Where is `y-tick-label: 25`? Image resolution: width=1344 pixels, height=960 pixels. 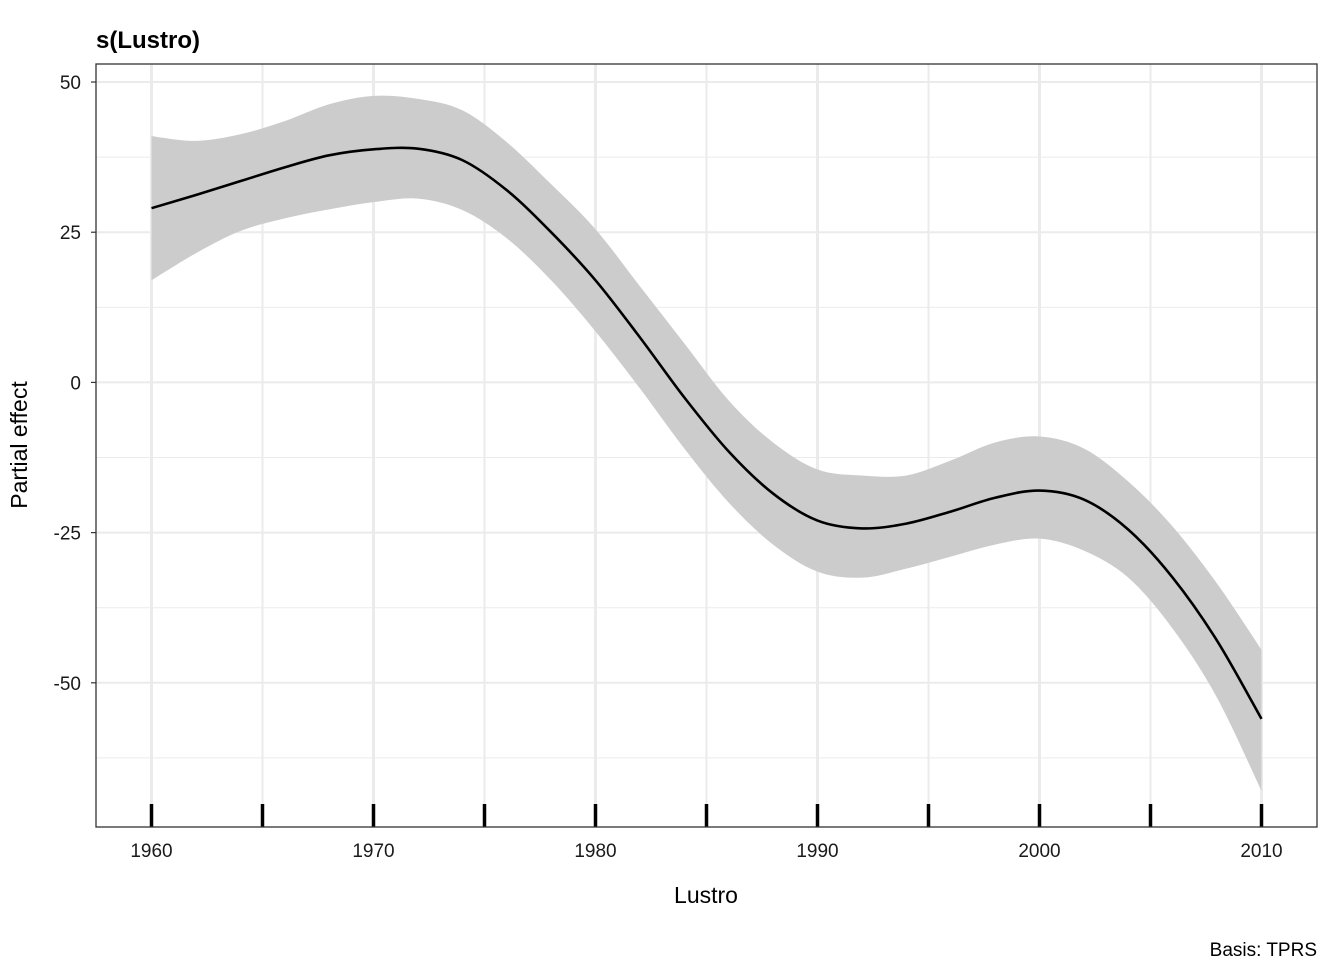 y-tick-label: 25 is located at coordinates (70, 233).